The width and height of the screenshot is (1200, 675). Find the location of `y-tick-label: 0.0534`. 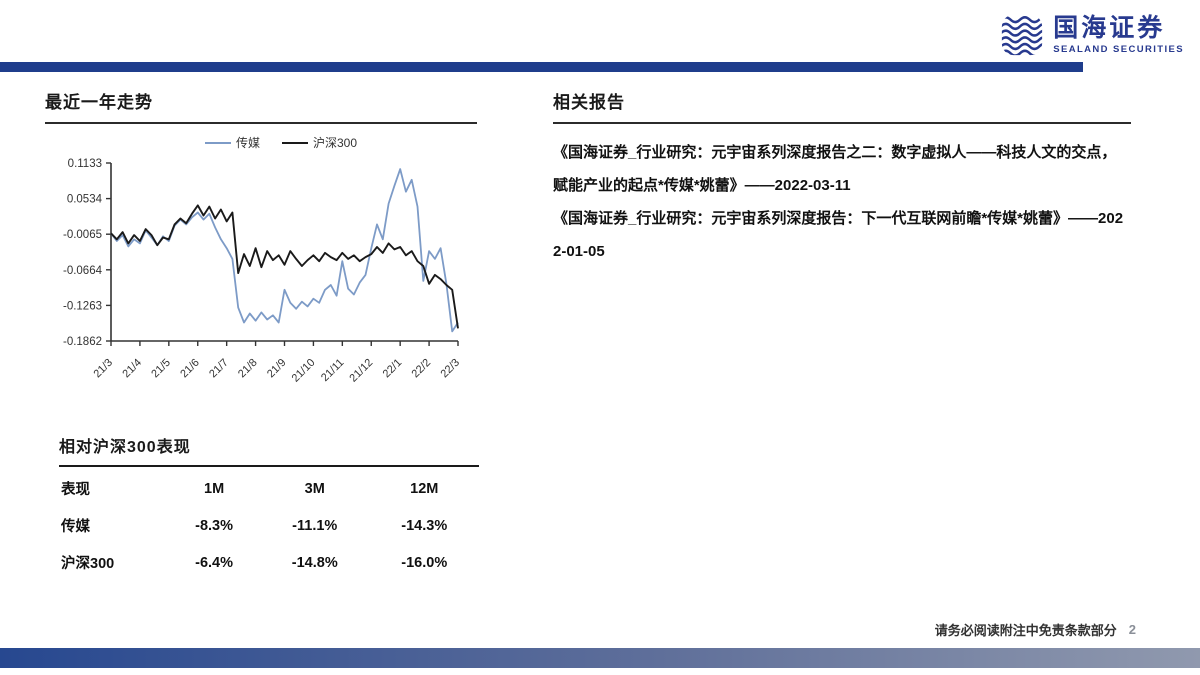

y-tick-label: 0.0534 is located at coordinates (85, 200).